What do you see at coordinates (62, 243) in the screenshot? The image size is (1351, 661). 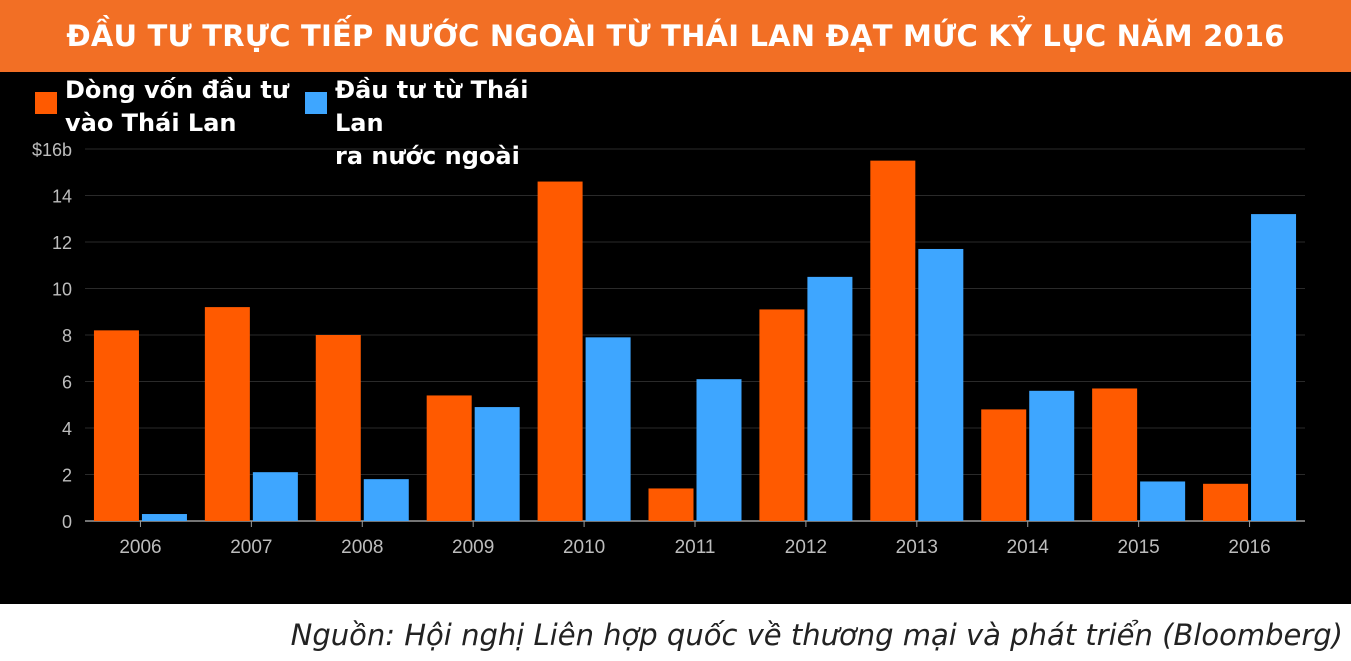 I see `y-tick-label: 12` at bounding box center [62, 243].